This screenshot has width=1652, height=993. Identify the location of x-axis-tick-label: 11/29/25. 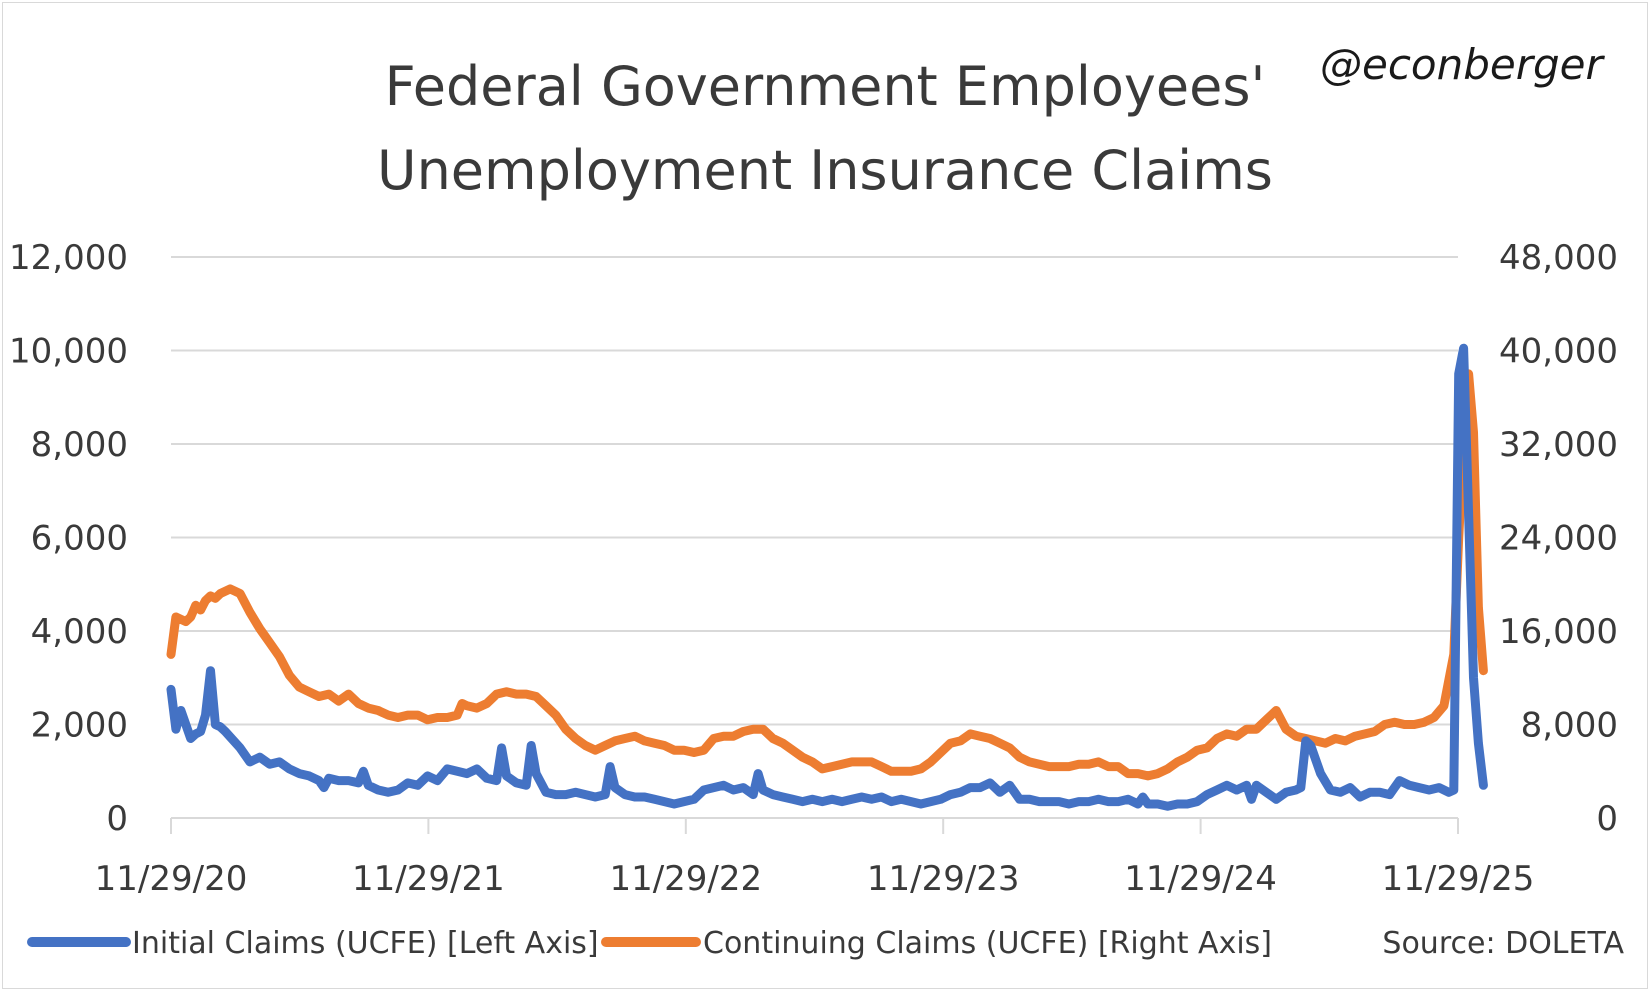
(1458, 879).